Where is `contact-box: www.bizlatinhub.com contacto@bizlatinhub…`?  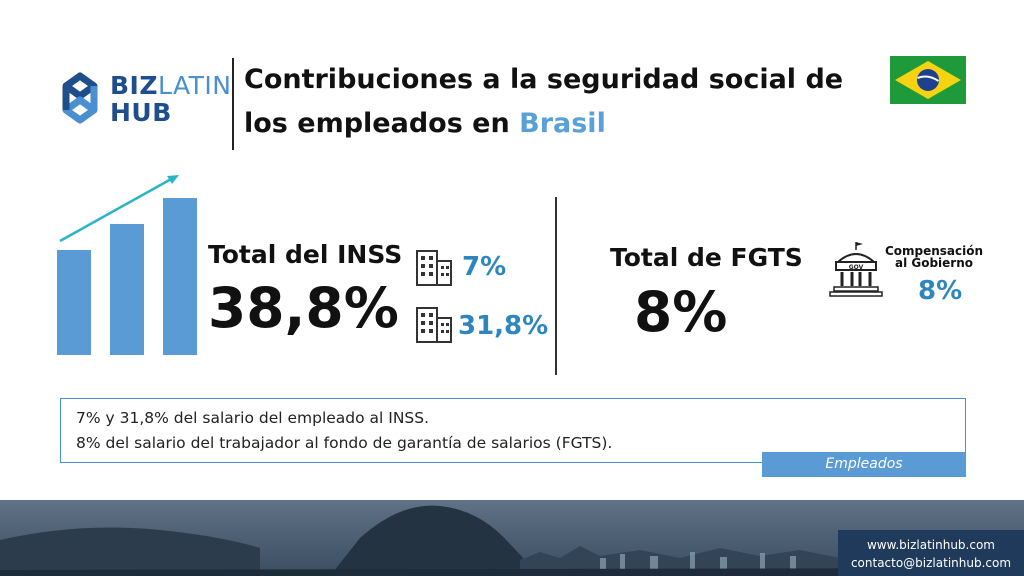
contact-box: www.bizlatinhub.com contacto@bizlatinhub… is located at coordinates (931, 553).